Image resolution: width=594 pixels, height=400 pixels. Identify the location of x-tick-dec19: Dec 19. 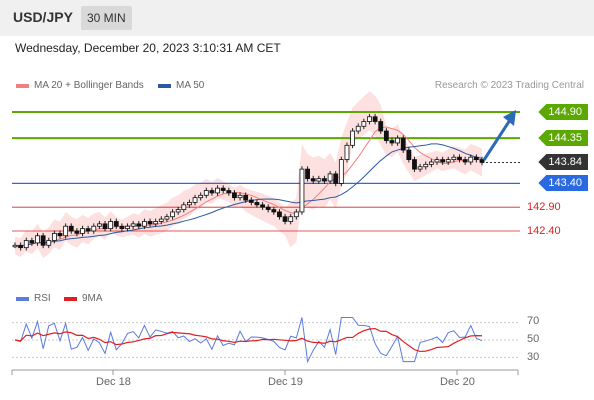
(285, 382).